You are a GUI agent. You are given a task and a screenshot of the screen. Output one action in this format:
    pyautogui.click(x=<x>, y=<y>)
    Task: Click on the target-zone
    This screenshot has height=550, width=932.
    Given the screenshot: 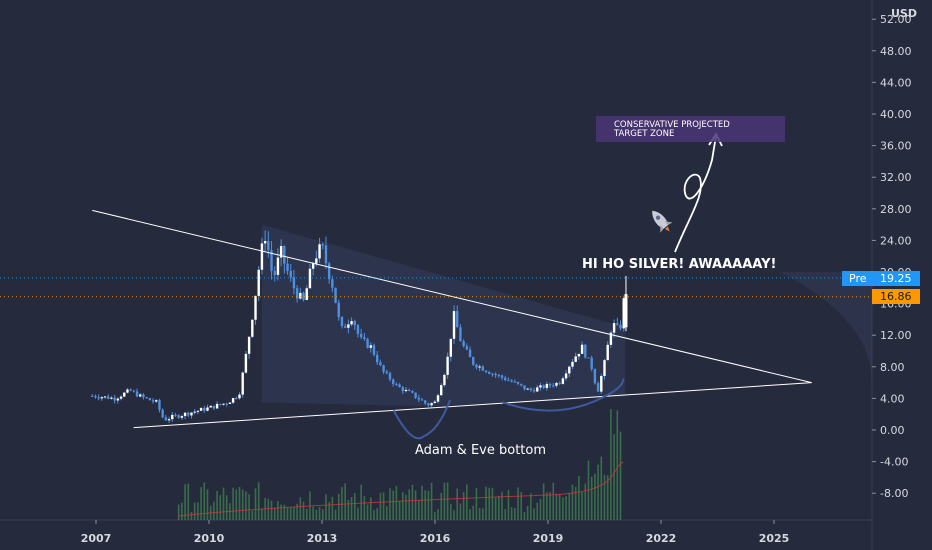 What is the action you would take?
    pyautogui.click(x=690, y=129)
    